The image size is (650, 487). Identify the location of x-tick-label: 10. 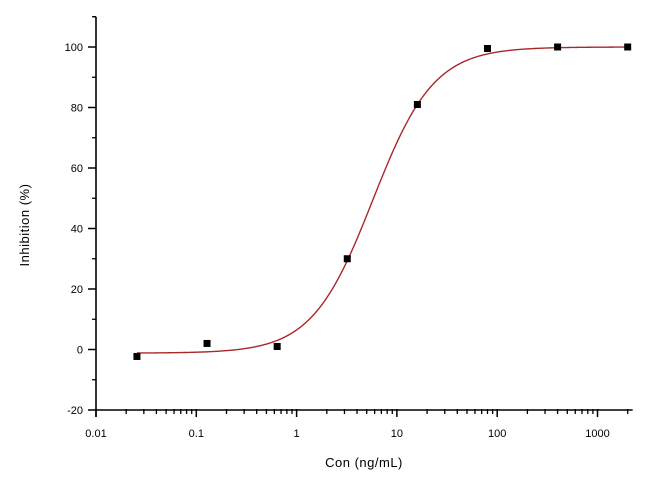
(397, 434).